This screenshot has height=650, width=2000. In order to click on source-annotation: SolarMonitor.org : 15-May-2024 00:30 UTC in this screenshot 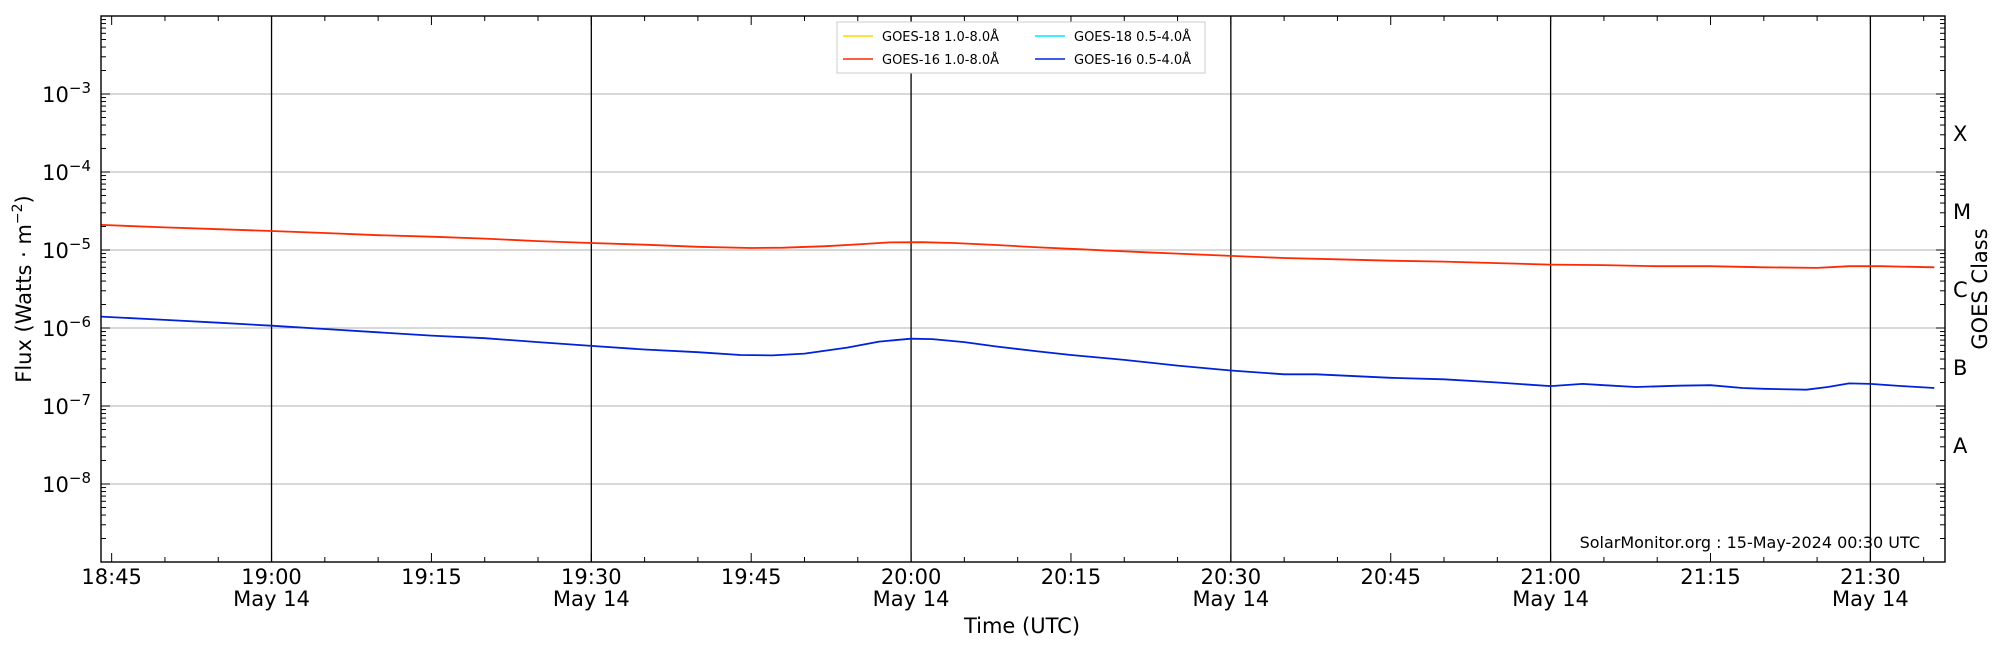, I will do `click(1750, 542)`.